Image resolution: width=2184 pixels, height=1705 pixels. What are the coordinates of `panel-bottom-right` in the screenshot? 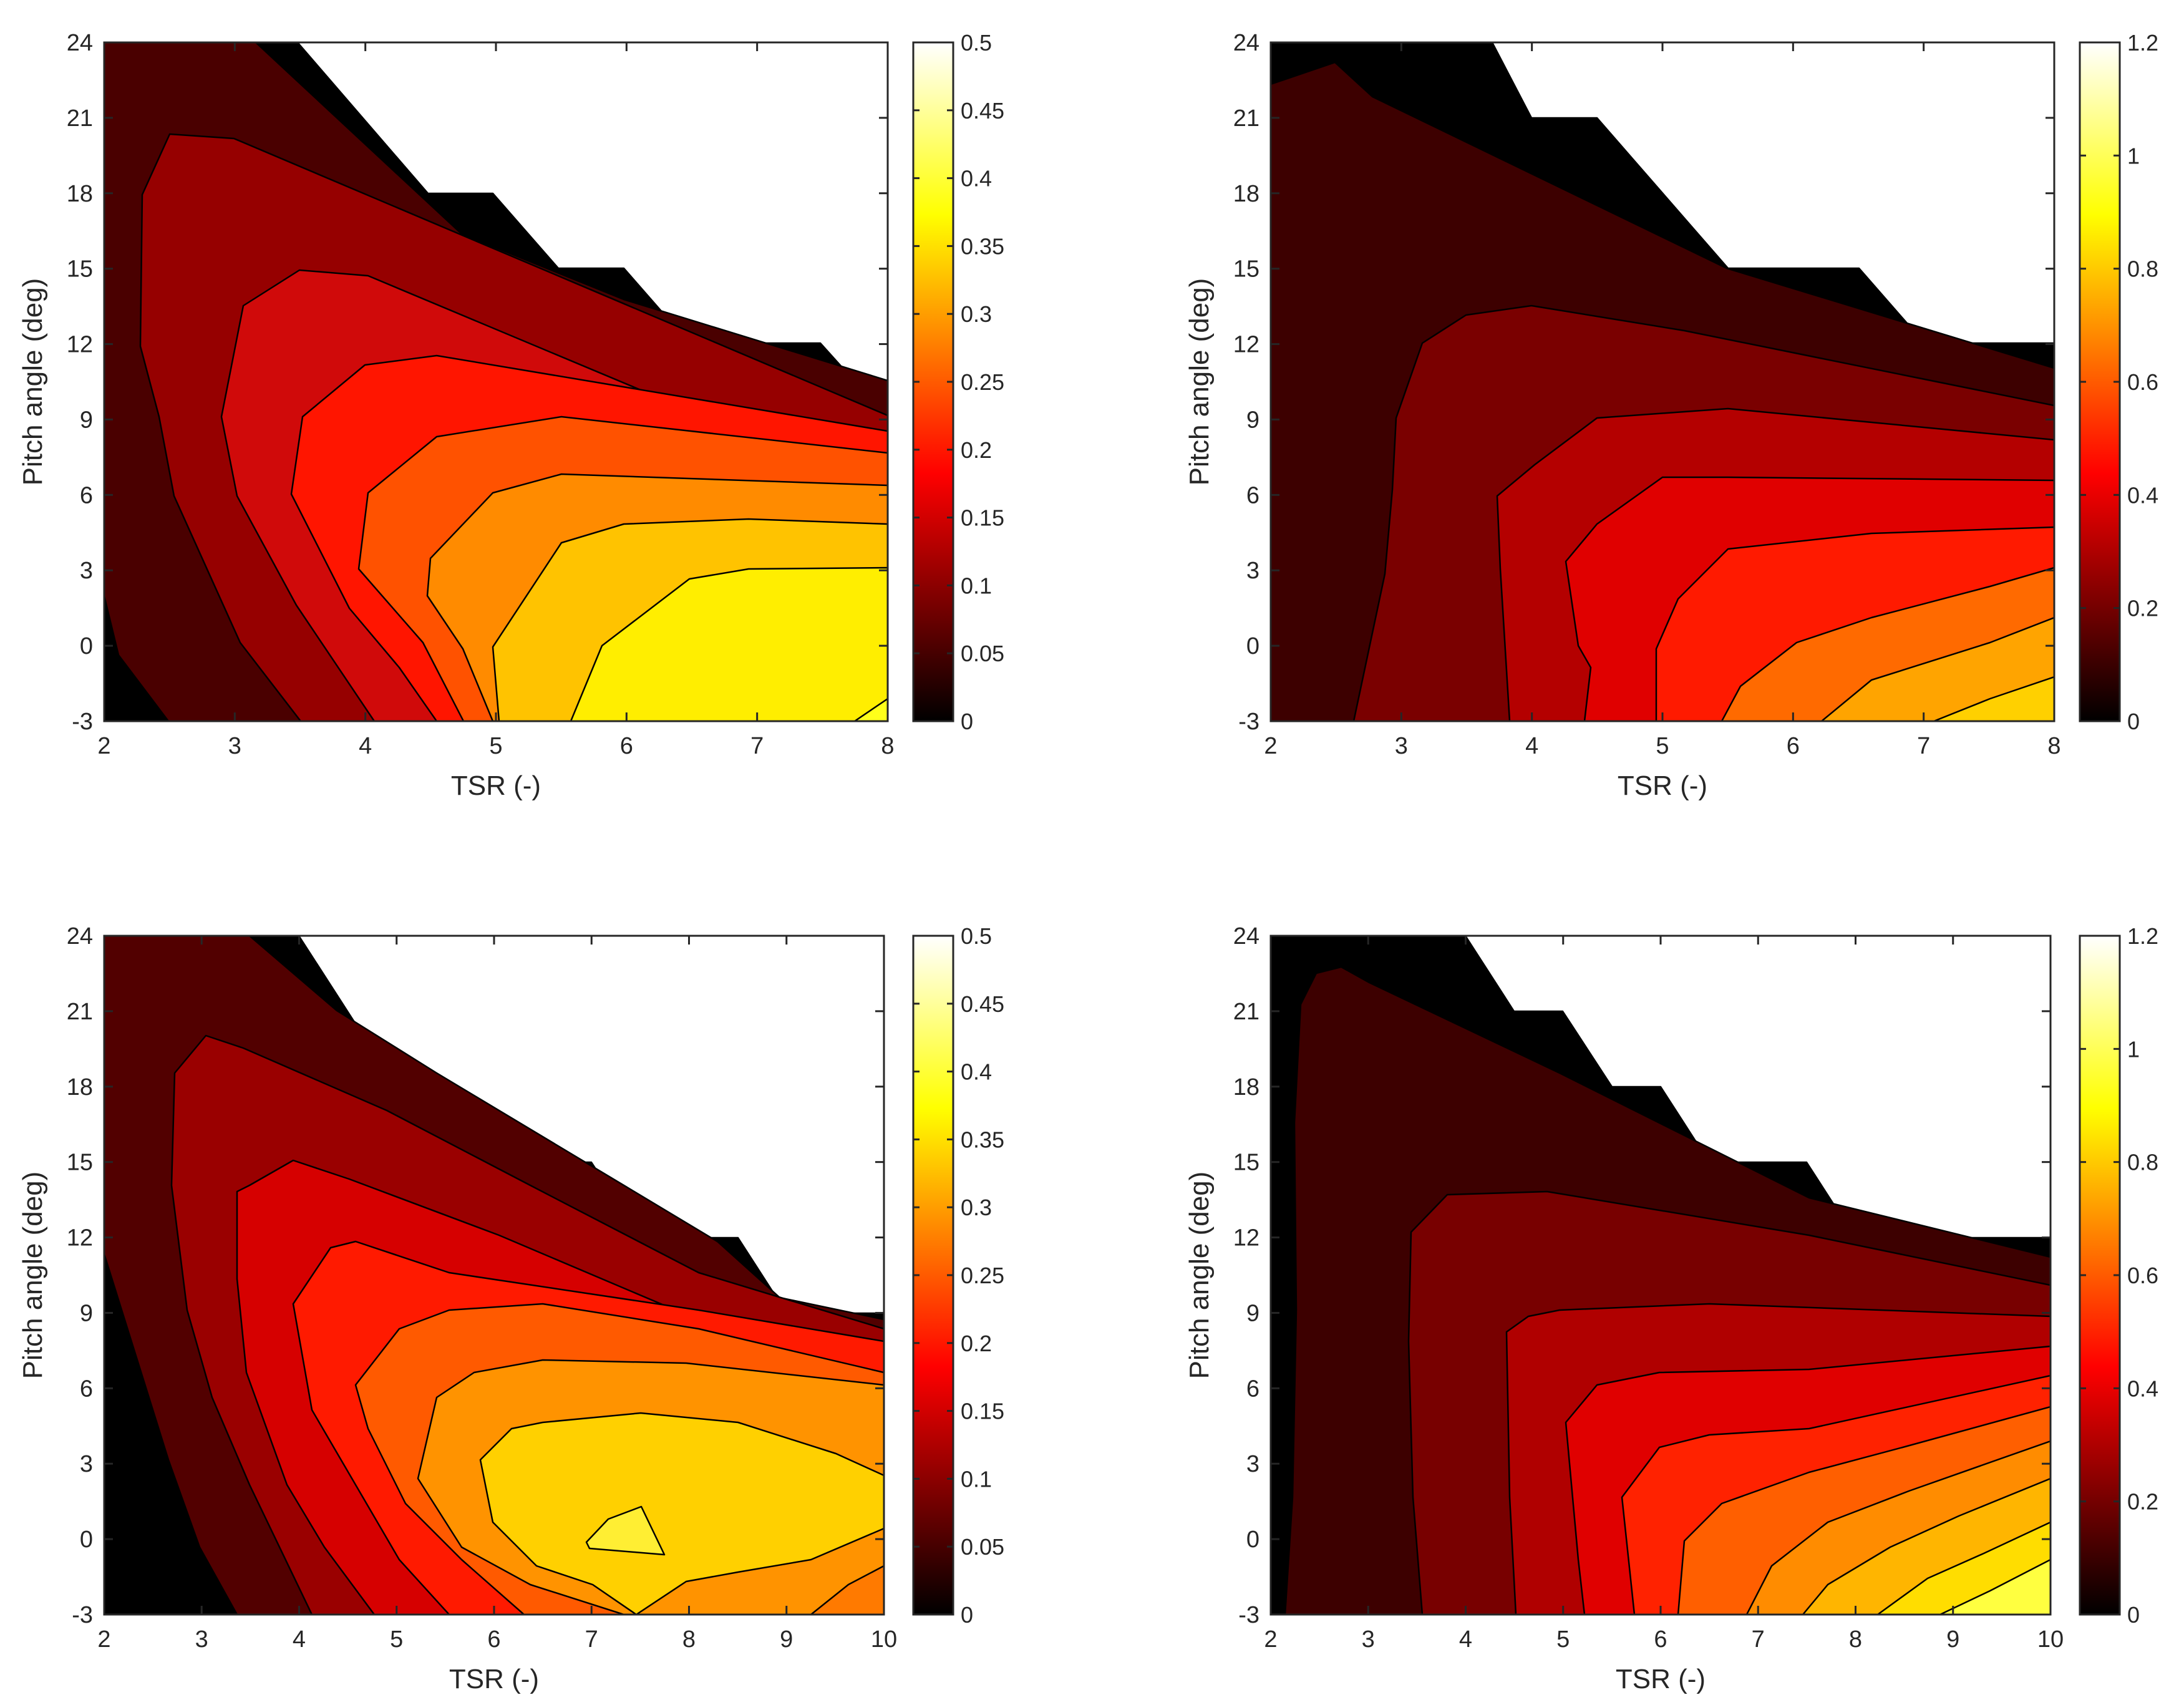 It's located at (1660, 1276).